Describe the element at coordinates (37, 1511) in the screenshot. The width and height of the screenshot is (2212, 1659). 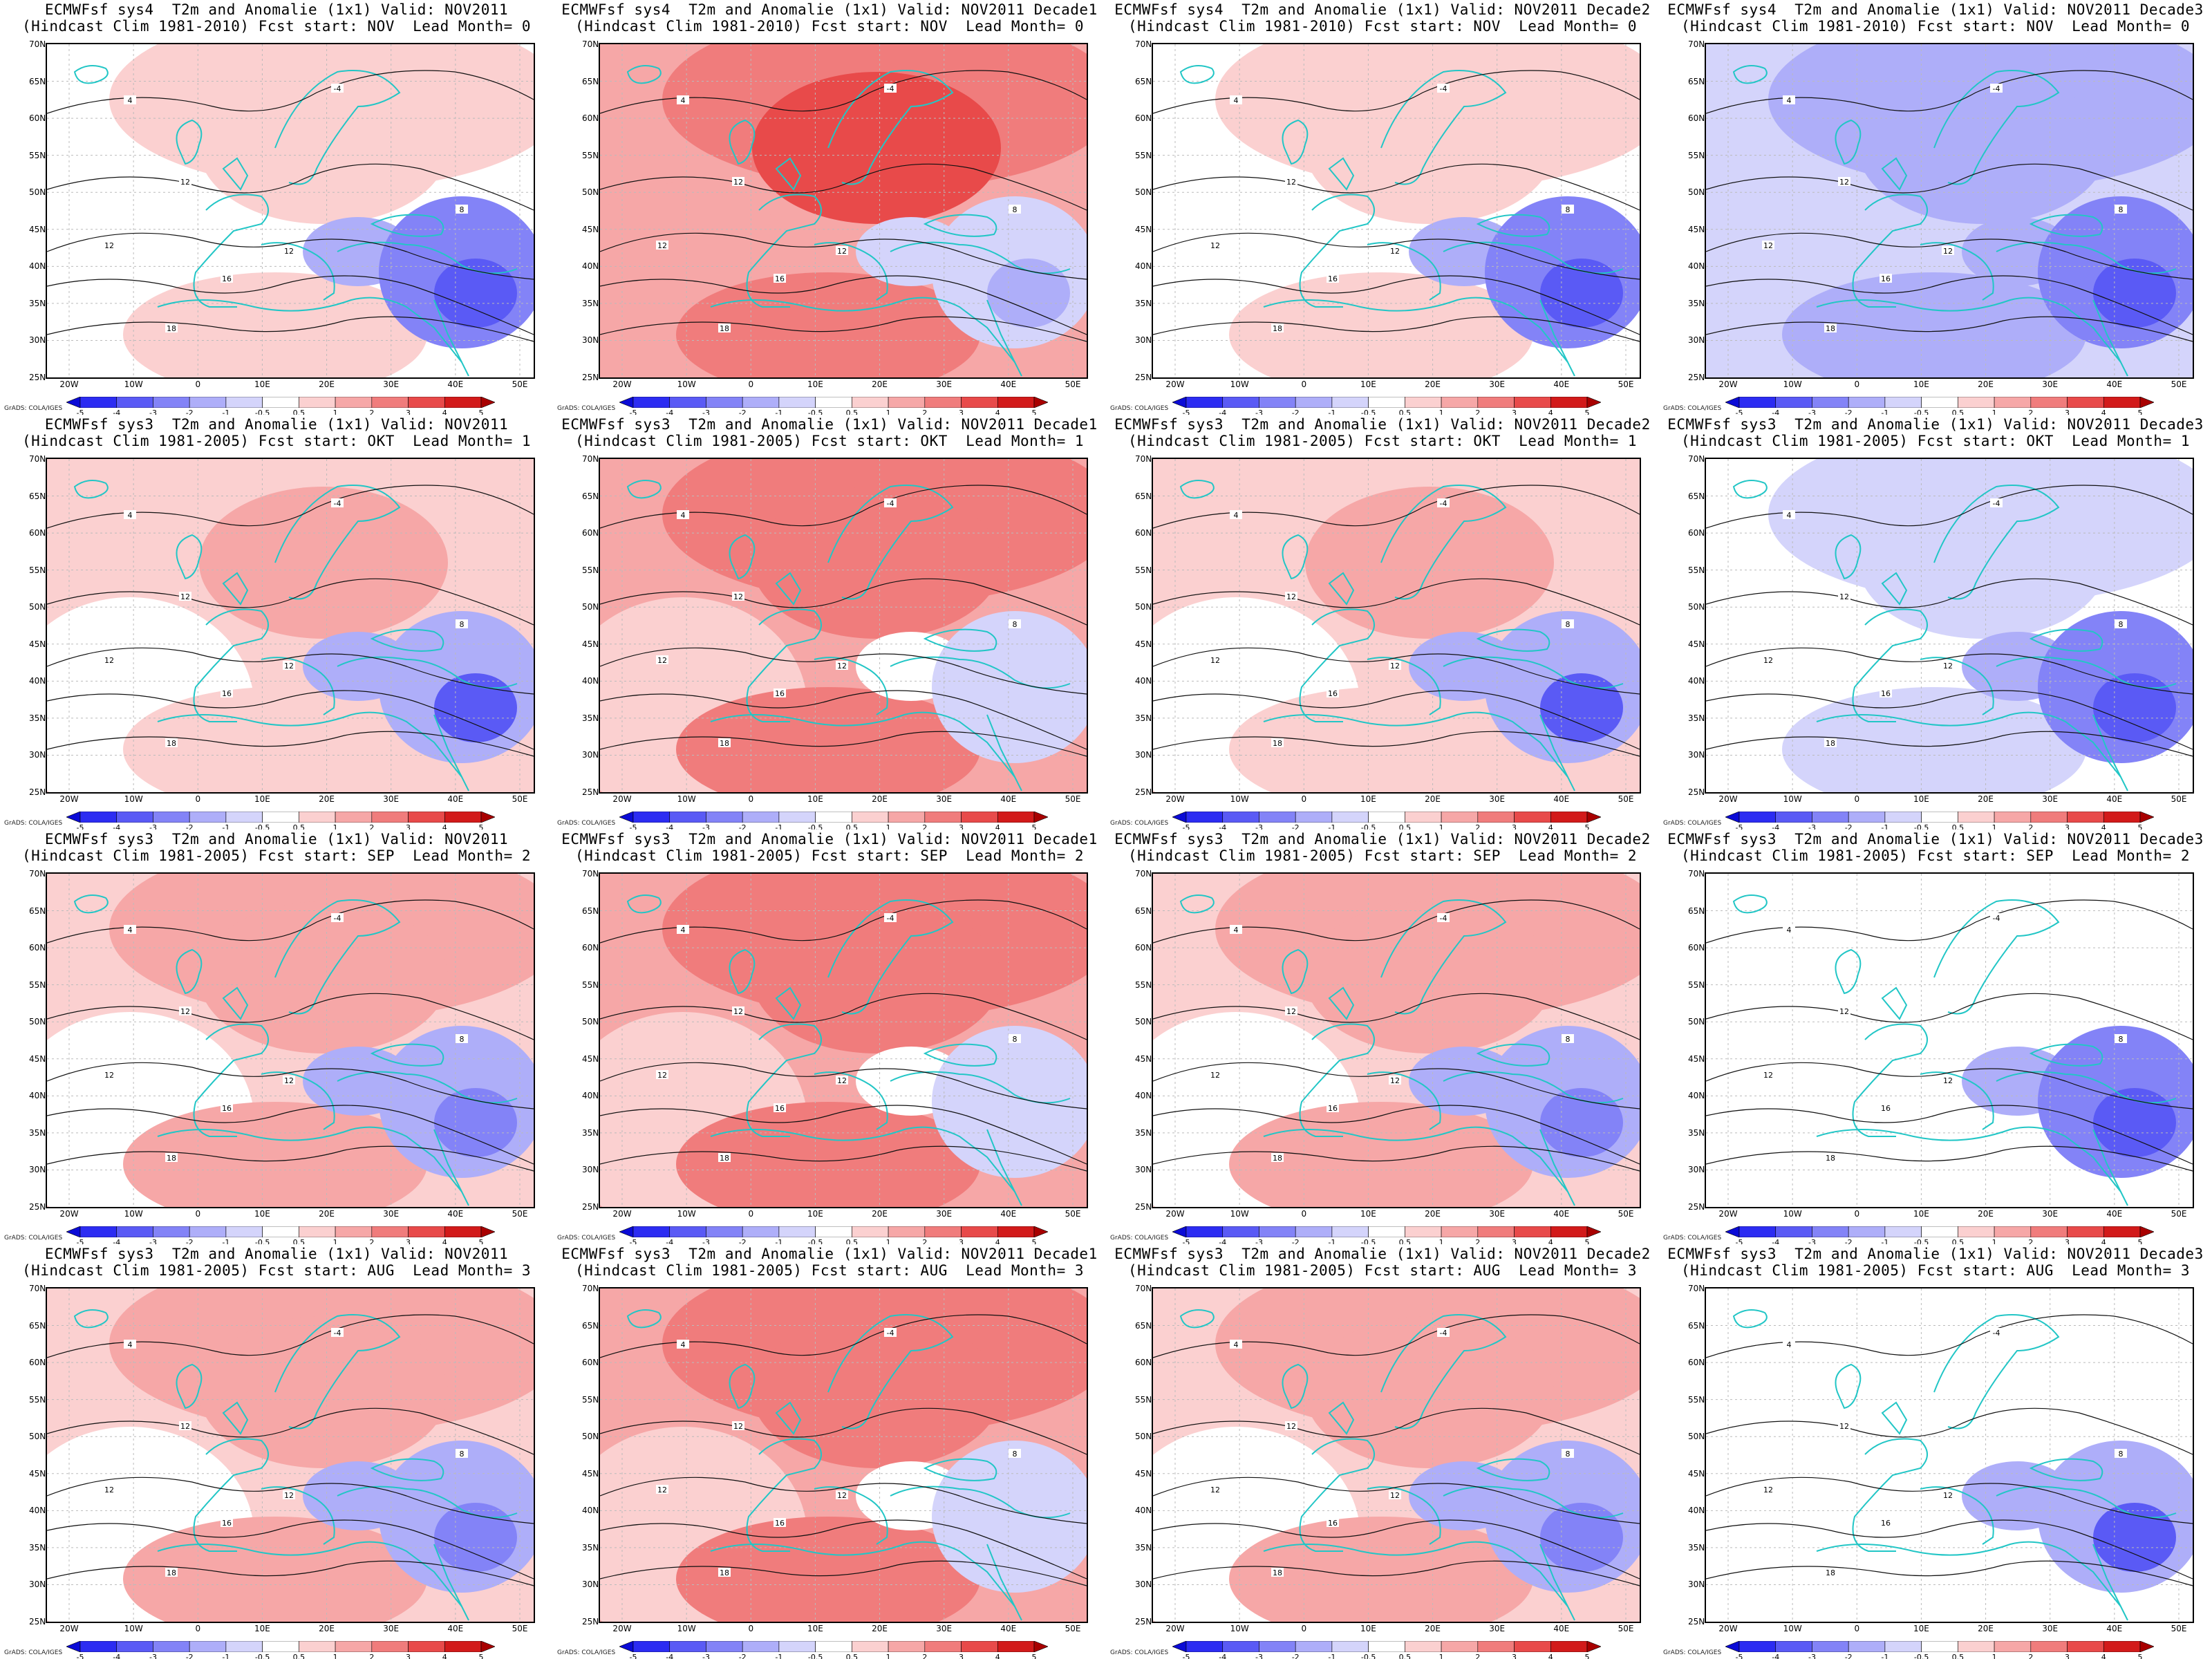
I see `lat-tick-label: 40N` at that location.